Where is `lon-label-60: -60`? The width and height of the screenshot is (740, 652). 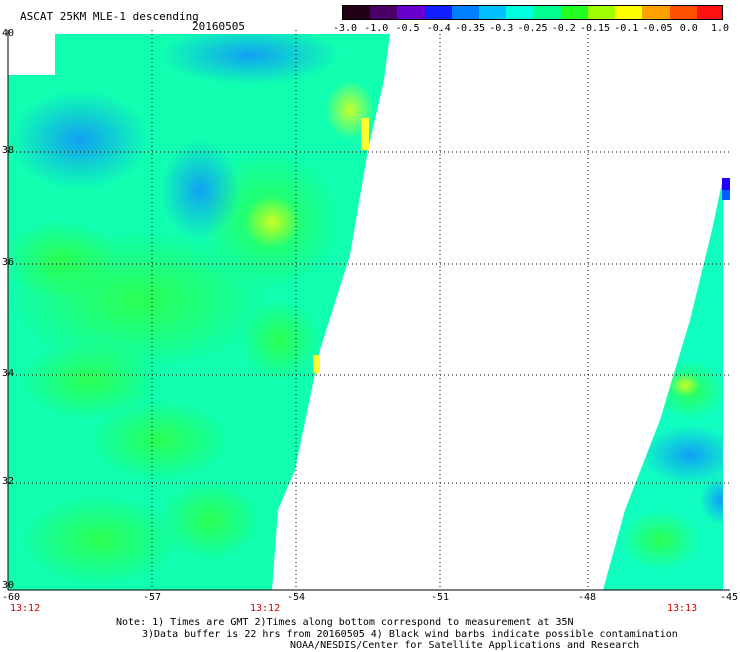
lon-label-60: -60 is located at coordinates (11, 597).